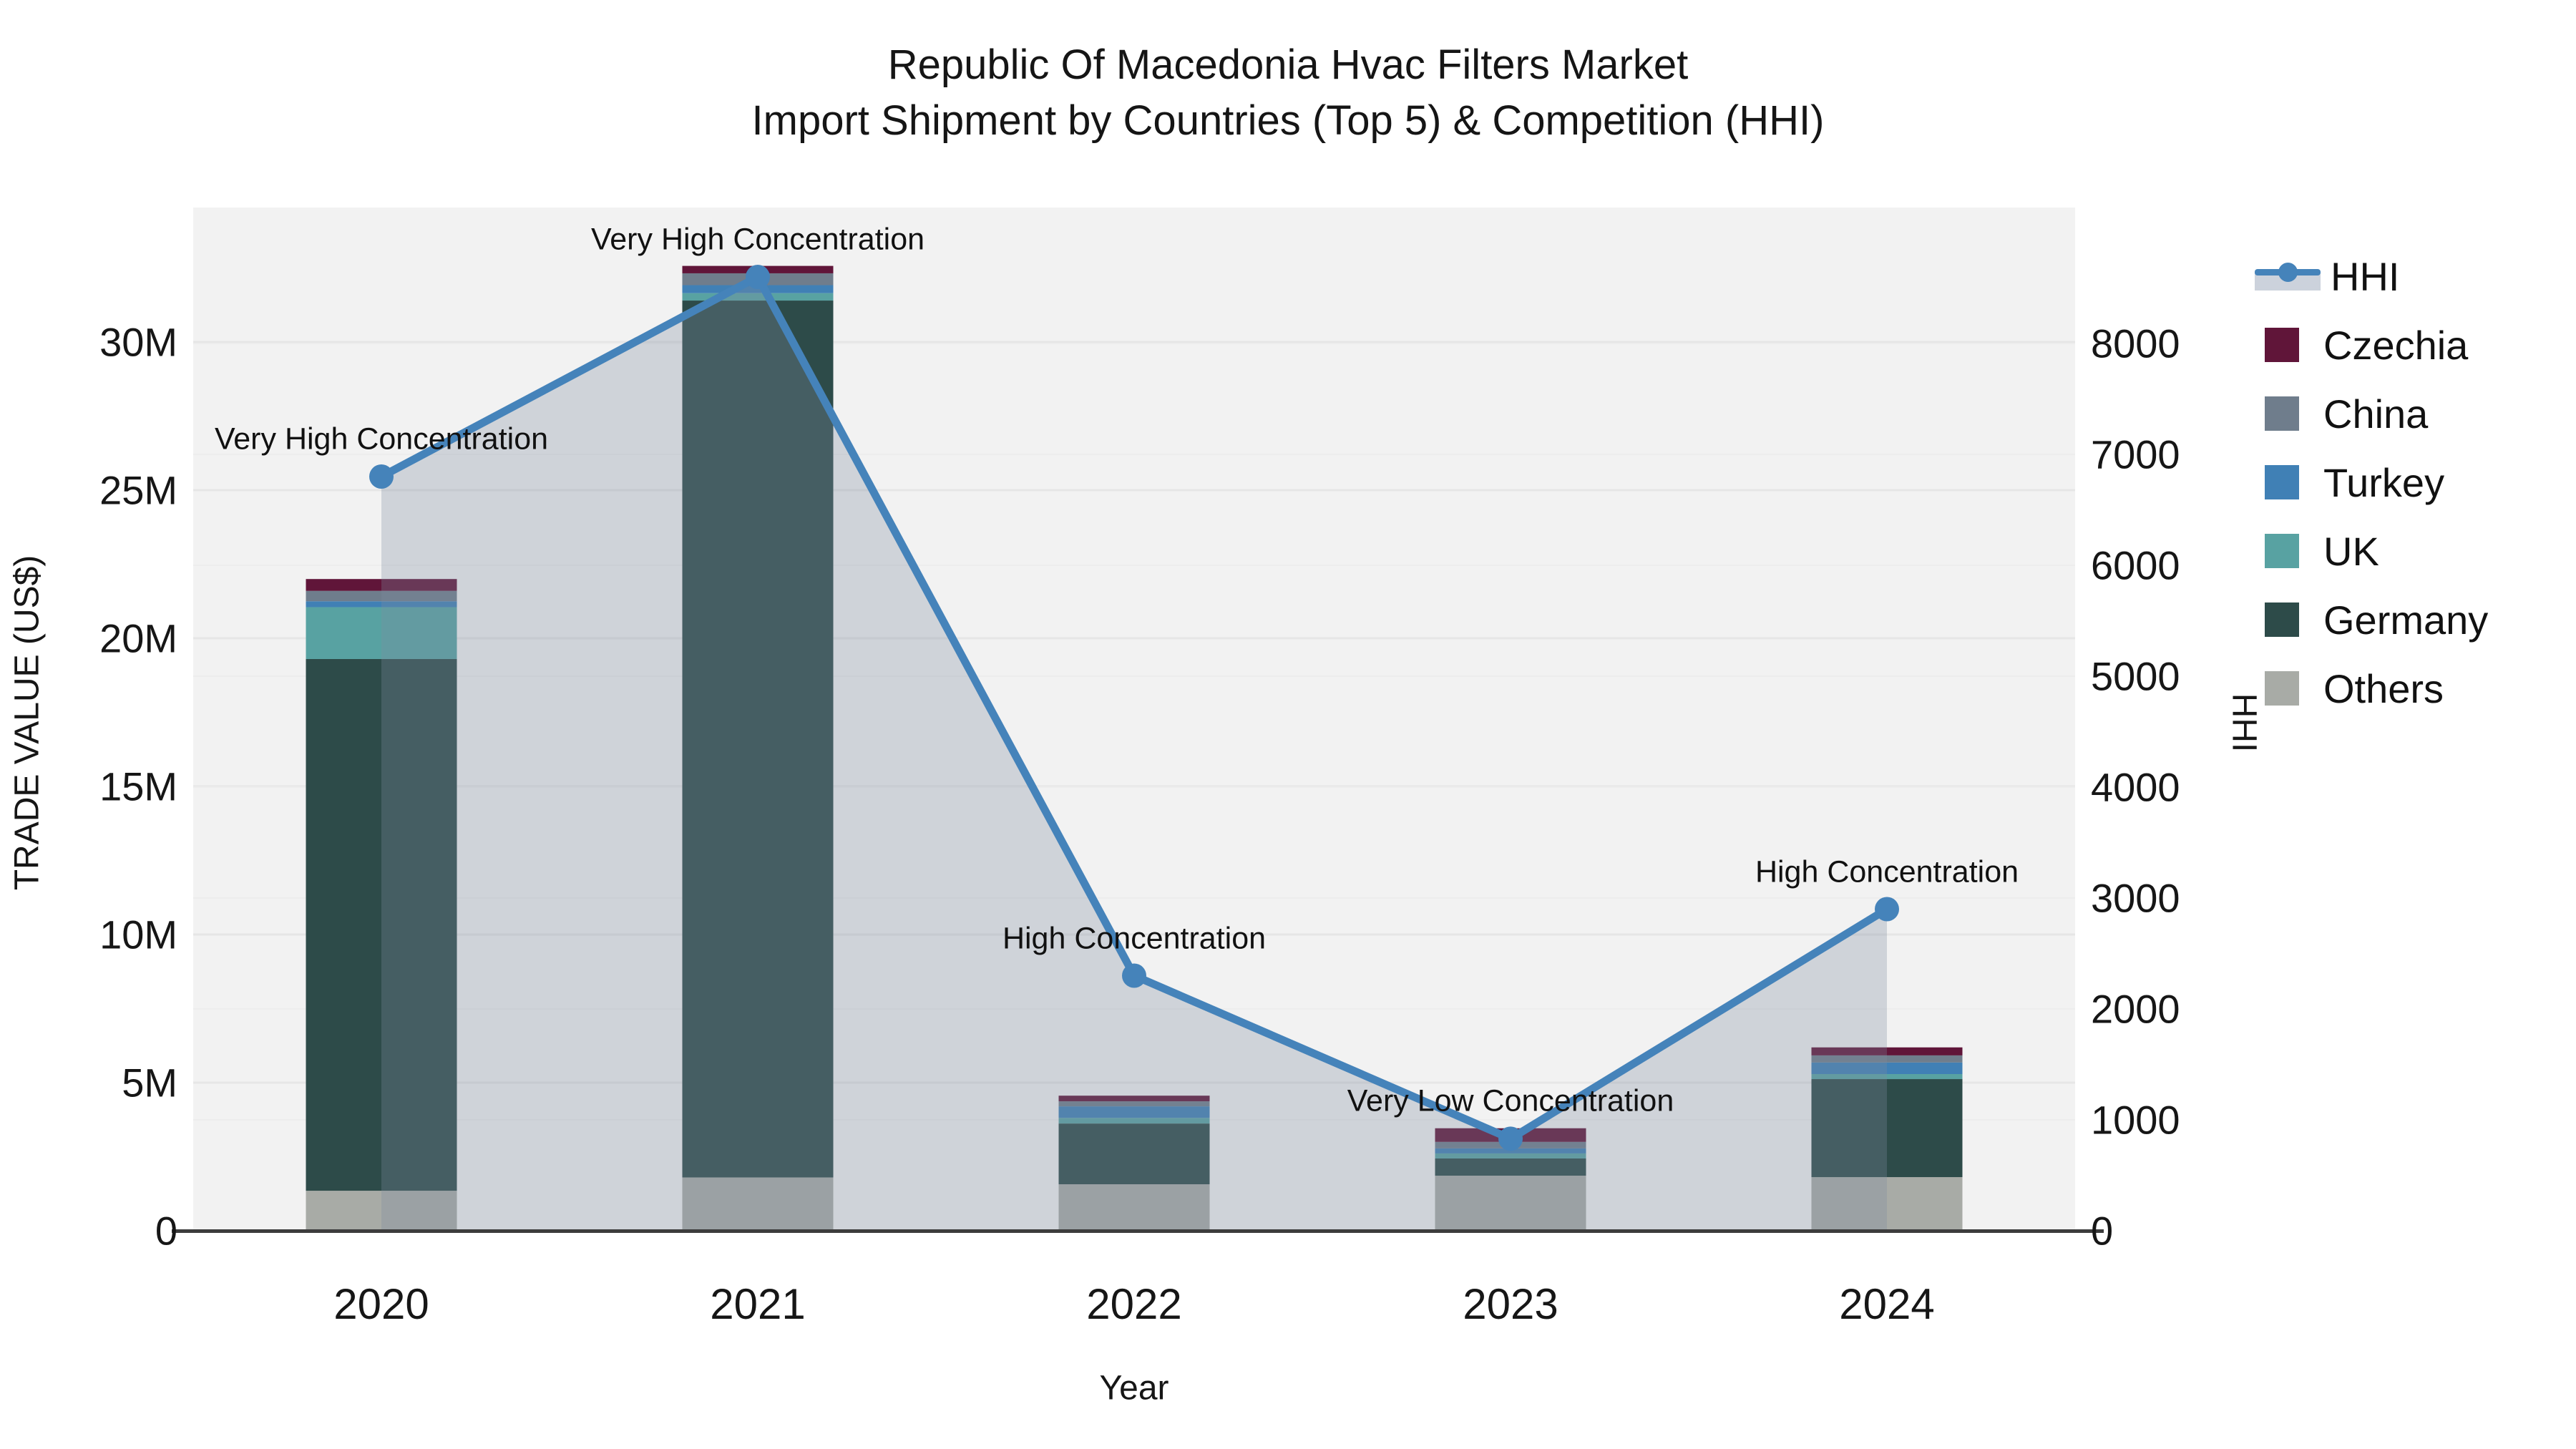 The width and height of the screenshot is (2576, 1449). What do you see at coordinates (381, 476) in the screenshot?
I see `hhi-marker-2020` at bounding box center [381, 476].